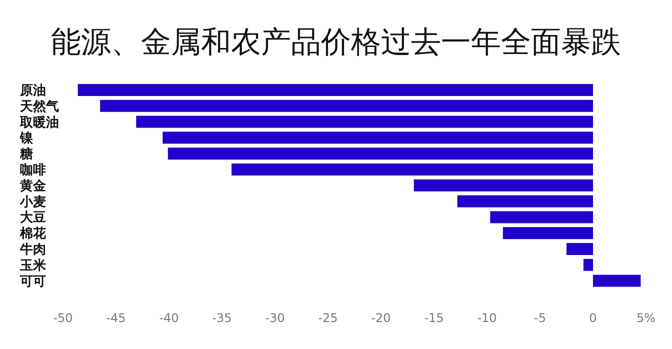 This screenshot has width=672, height=349. What do you see at coordinates (275, 318) in the screenshot?
I see `x-tick-label: -30` at bounding box center [275, 318].